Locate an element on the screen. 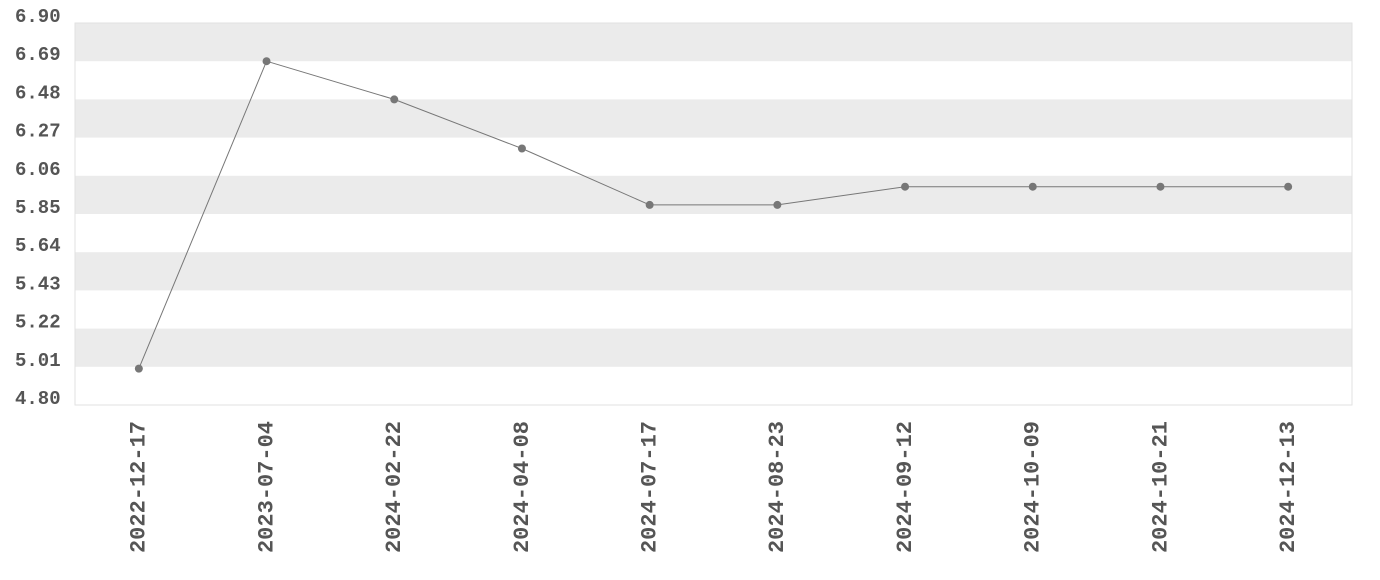 The width and height of the screenshot is (1380, 580). y-tick-label: 6.27 is located at coordinates (38, 132).